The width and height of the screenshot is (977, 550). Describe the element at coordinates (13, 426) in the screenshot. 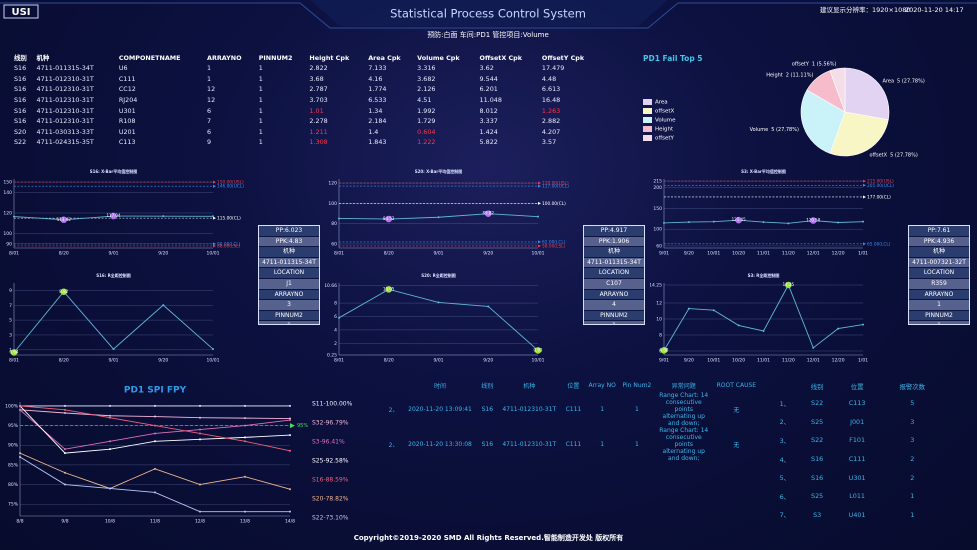

I see `y-tick-label: 95%` at that location.